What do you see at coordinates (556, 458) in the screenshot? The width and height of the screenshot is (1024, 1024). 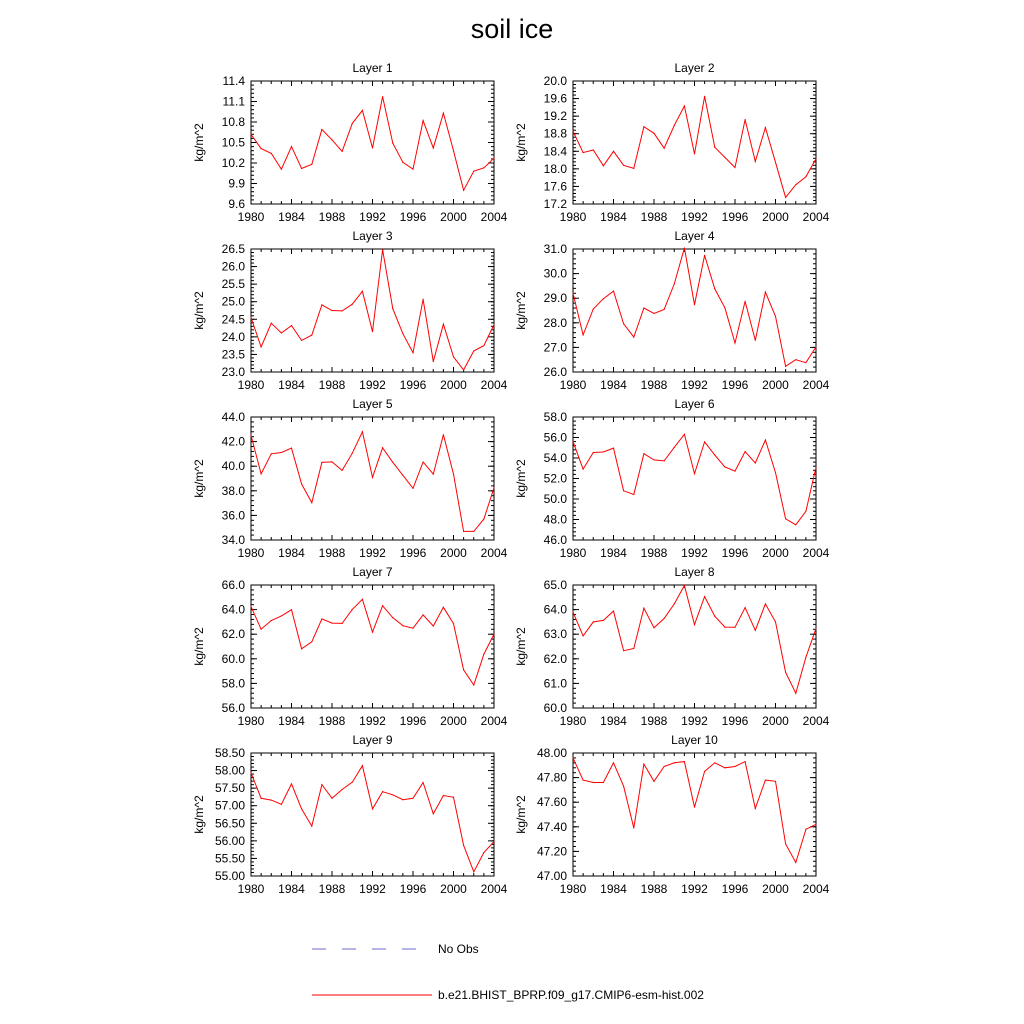 I see `y-tick-label: 54.0` at bounding box center [556, 458].